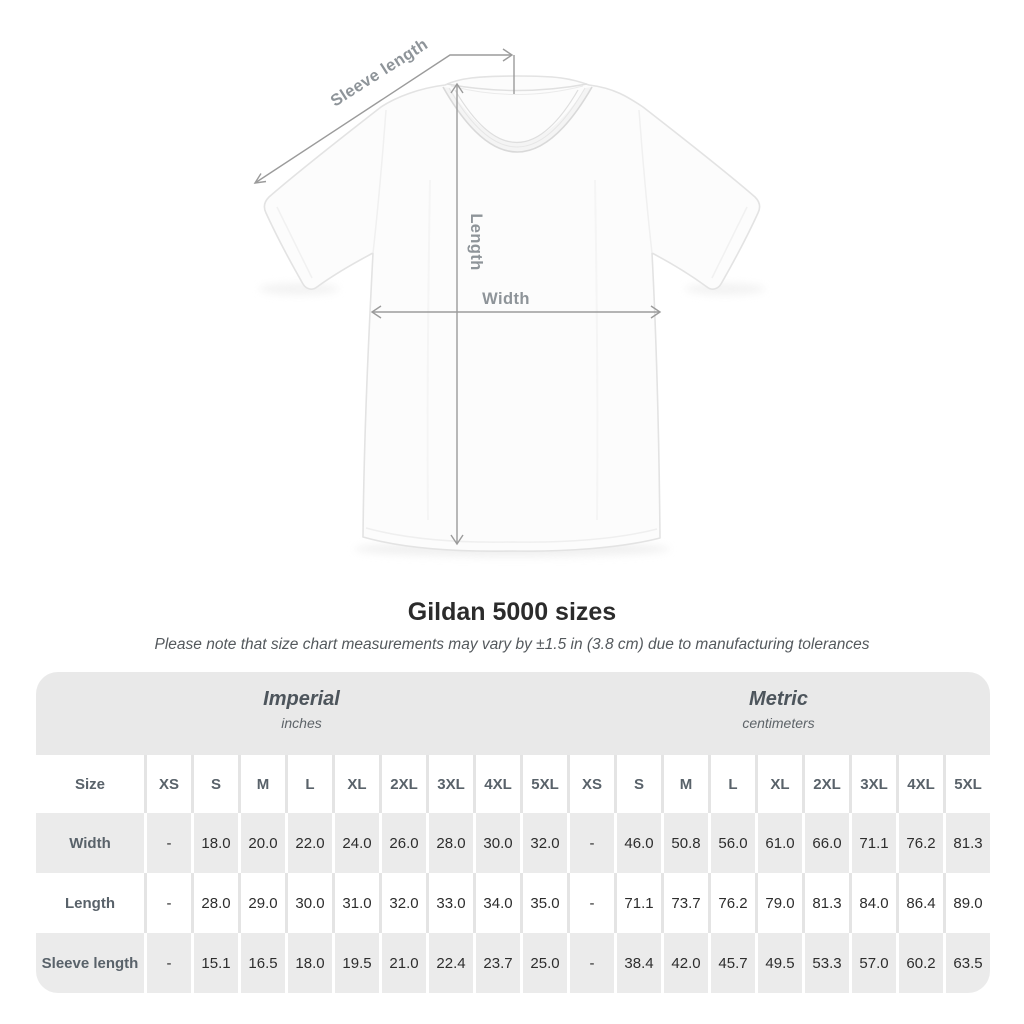 The height and width of the screenshot is (1024, 1024). I want to click on measurement-cell: 46.0, so click(637, 843).